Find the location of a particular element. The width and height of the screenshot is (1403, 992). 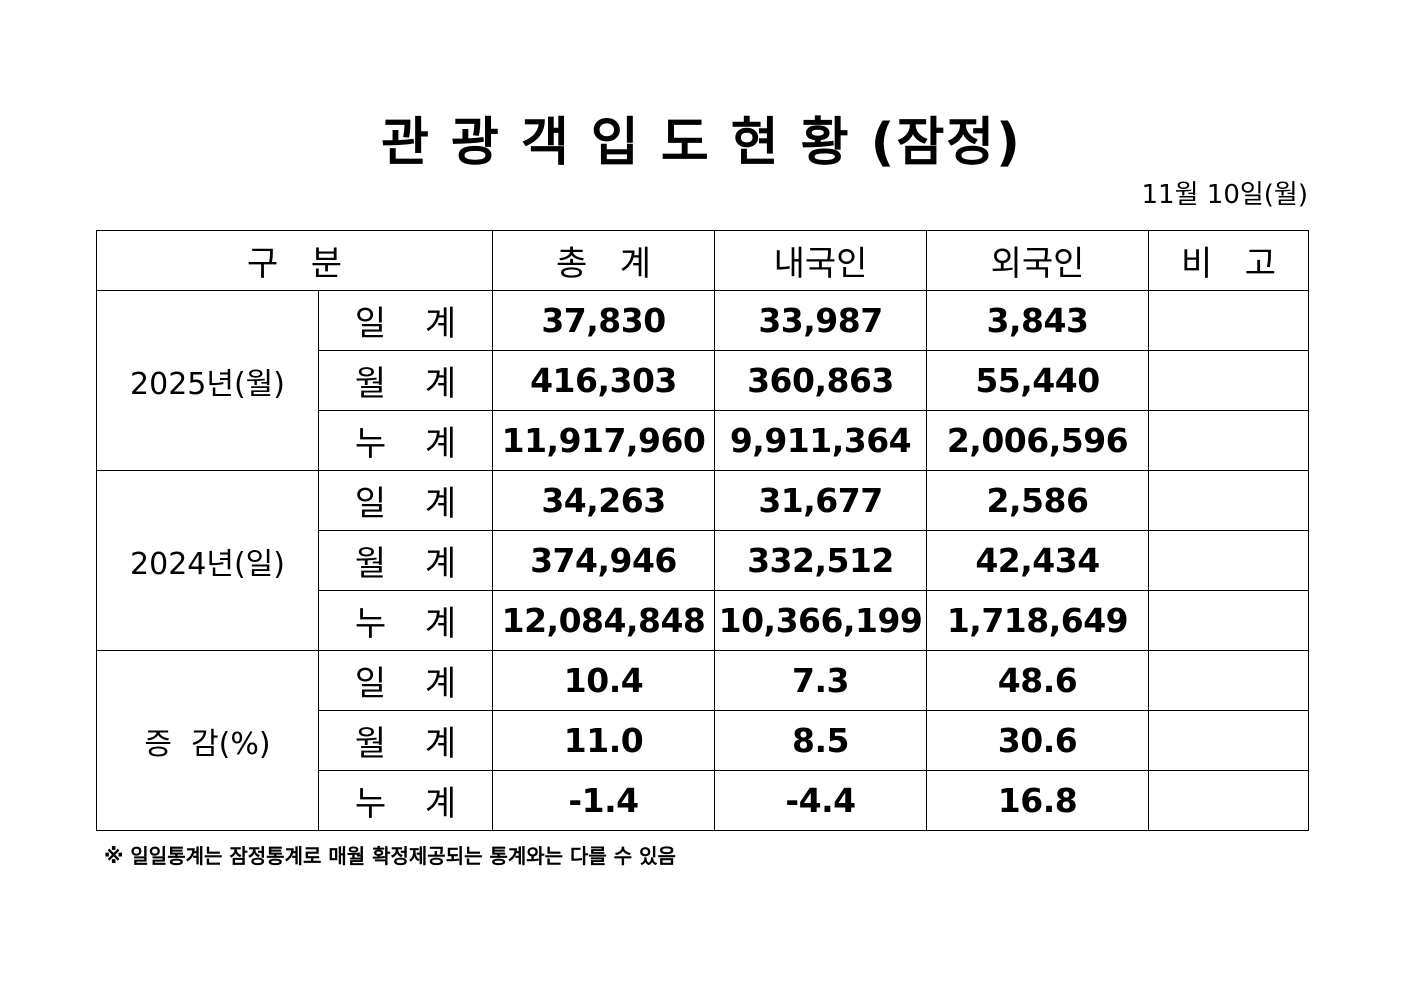

cell-total: 11.0 is located at coordinates (603, 740).